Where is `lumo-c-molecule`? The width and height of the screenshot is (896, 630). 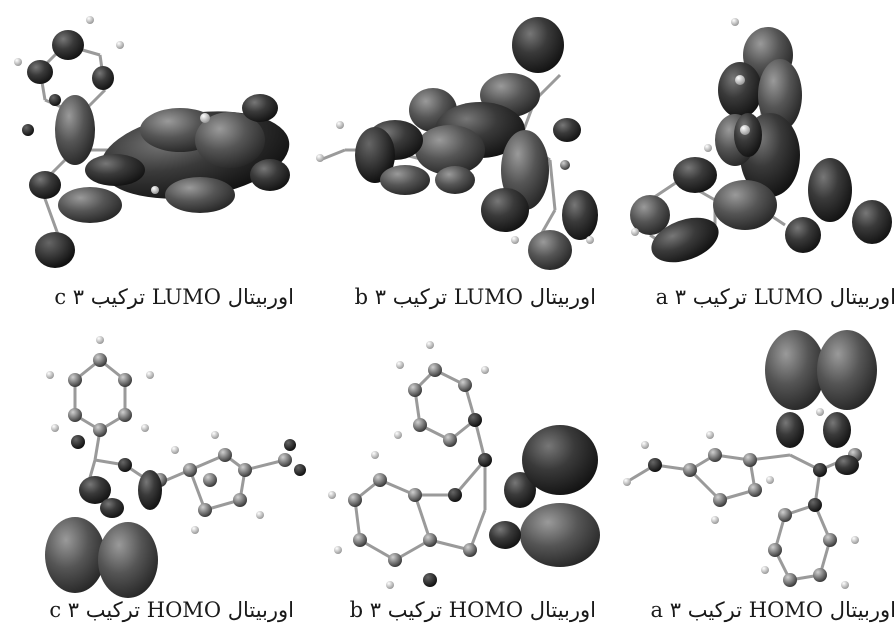 lumo-c-molecule is located at coordinates (150, 140).